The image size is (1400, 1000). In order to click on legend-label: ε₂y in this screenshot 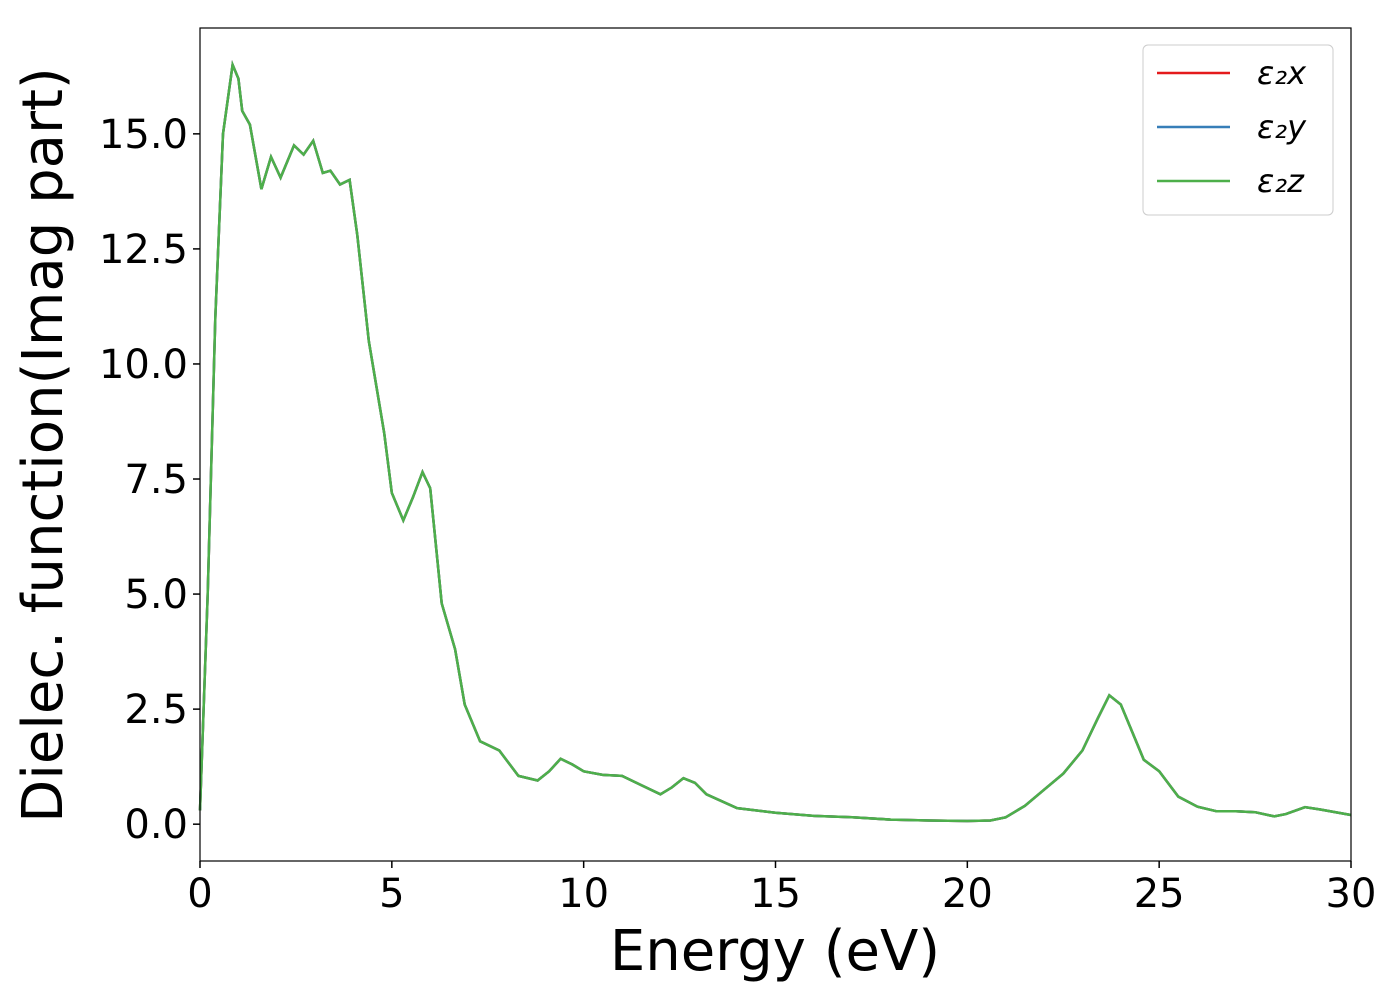, I will do `click(1282, 127)`.